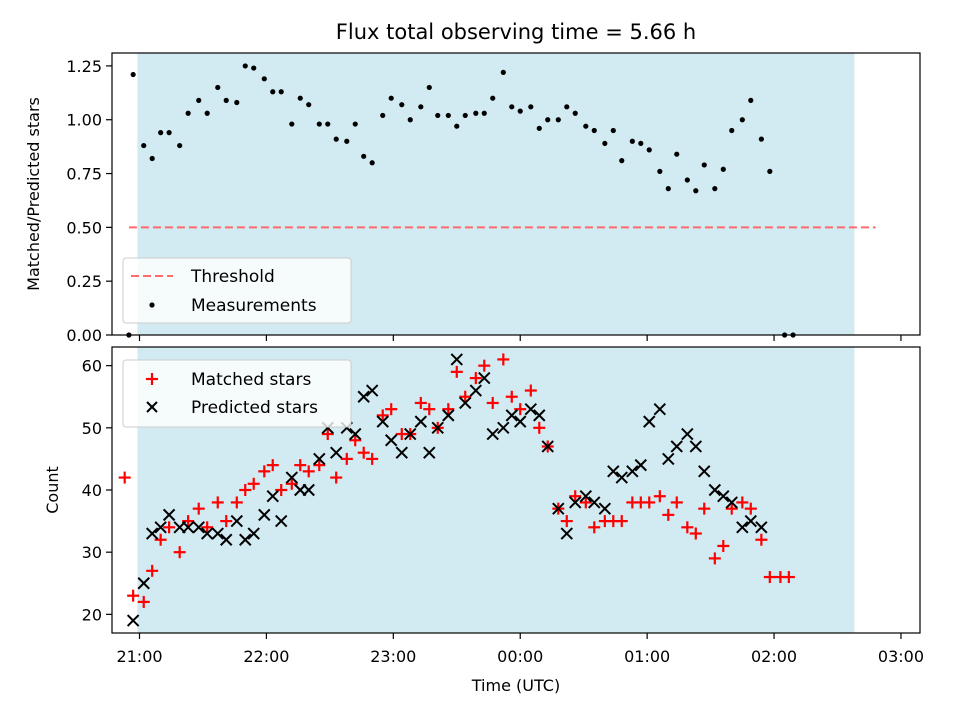 The height and width of the screenshot is (720, 960). What do you see at coordinates (251, 380) in the screenshot?
I see `legend-matched-label: Matched stars` at bounding box center [251, 380].